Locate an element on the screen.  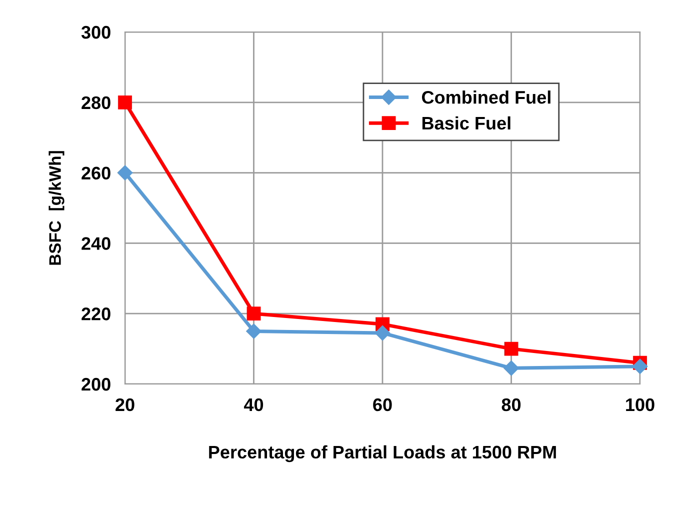
legend-label: Combined Fuel is located at coordinates (486, 97).